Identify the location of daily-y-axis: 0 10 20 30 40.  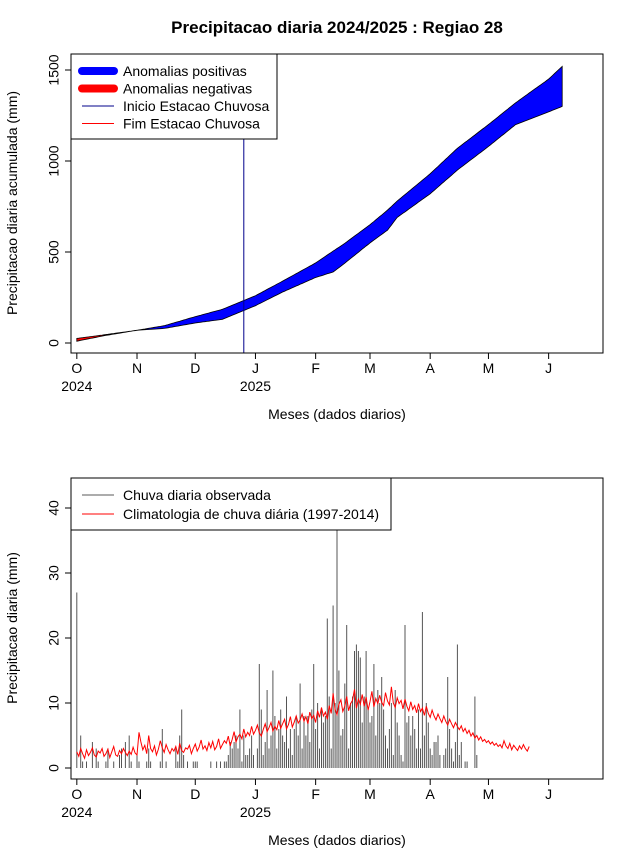
(58, 636).